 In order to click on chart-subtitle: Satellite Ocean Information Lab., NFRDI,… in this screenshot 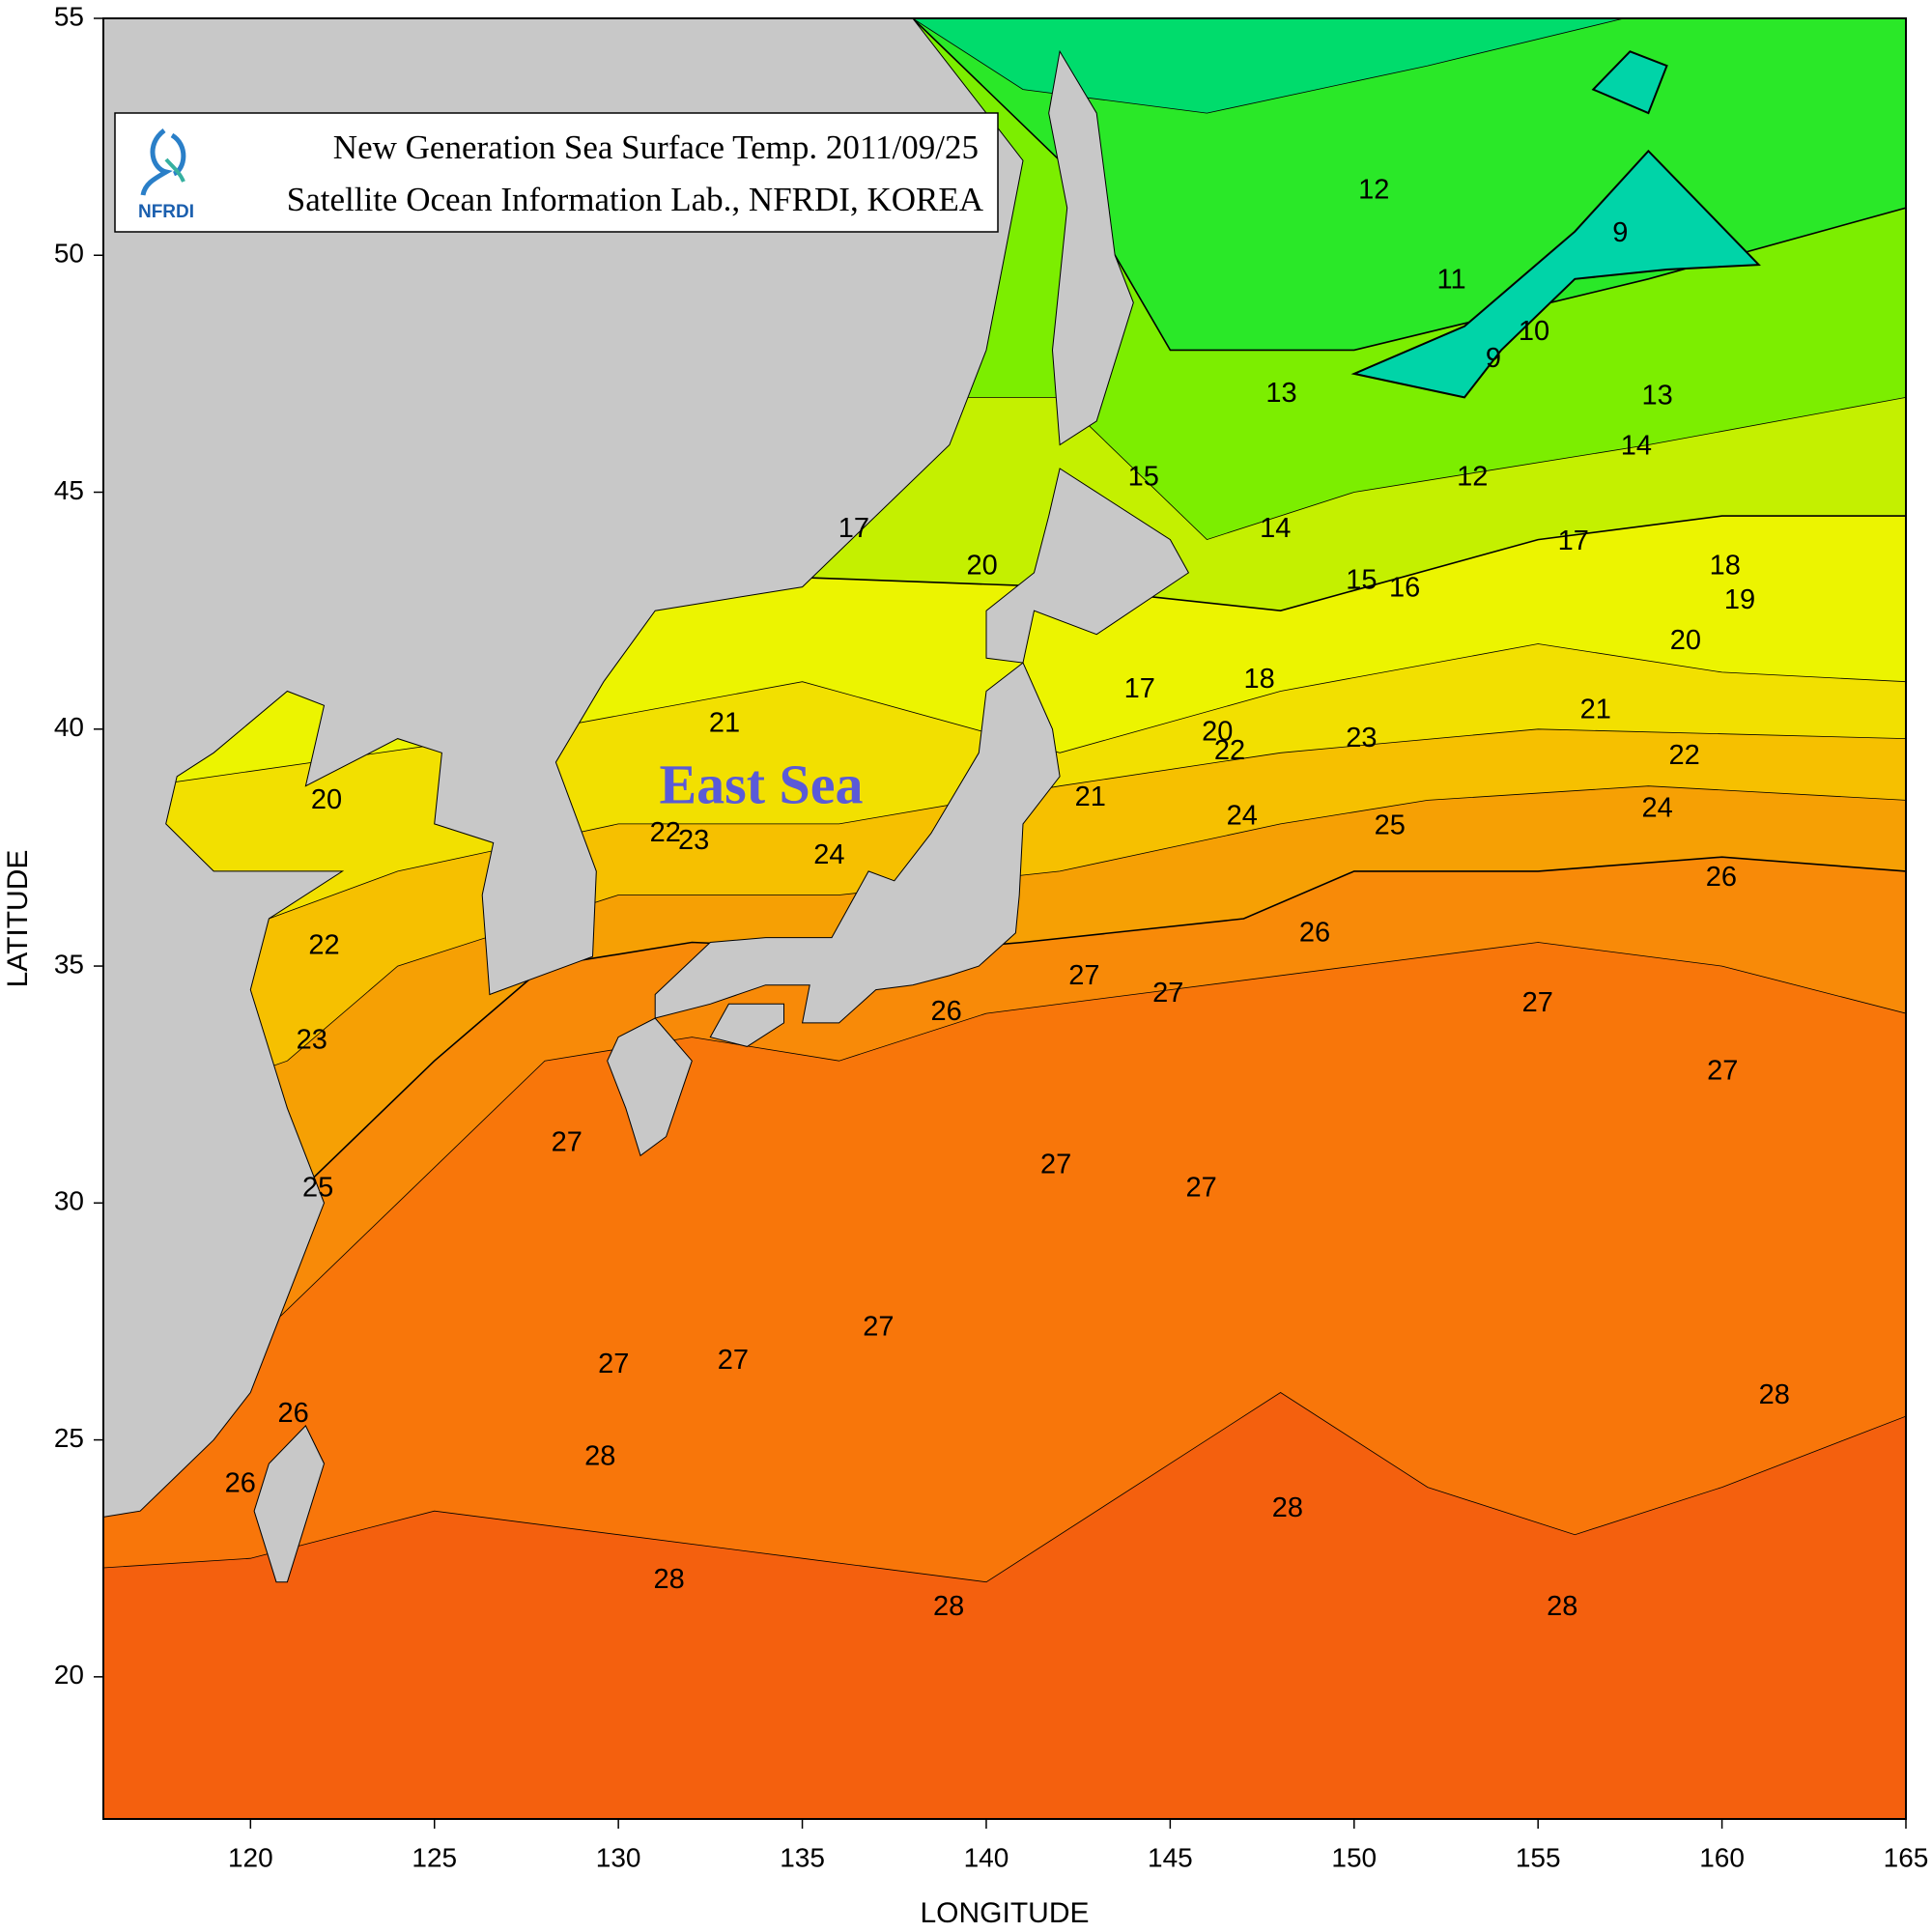, I will do `click(635, 199)`.